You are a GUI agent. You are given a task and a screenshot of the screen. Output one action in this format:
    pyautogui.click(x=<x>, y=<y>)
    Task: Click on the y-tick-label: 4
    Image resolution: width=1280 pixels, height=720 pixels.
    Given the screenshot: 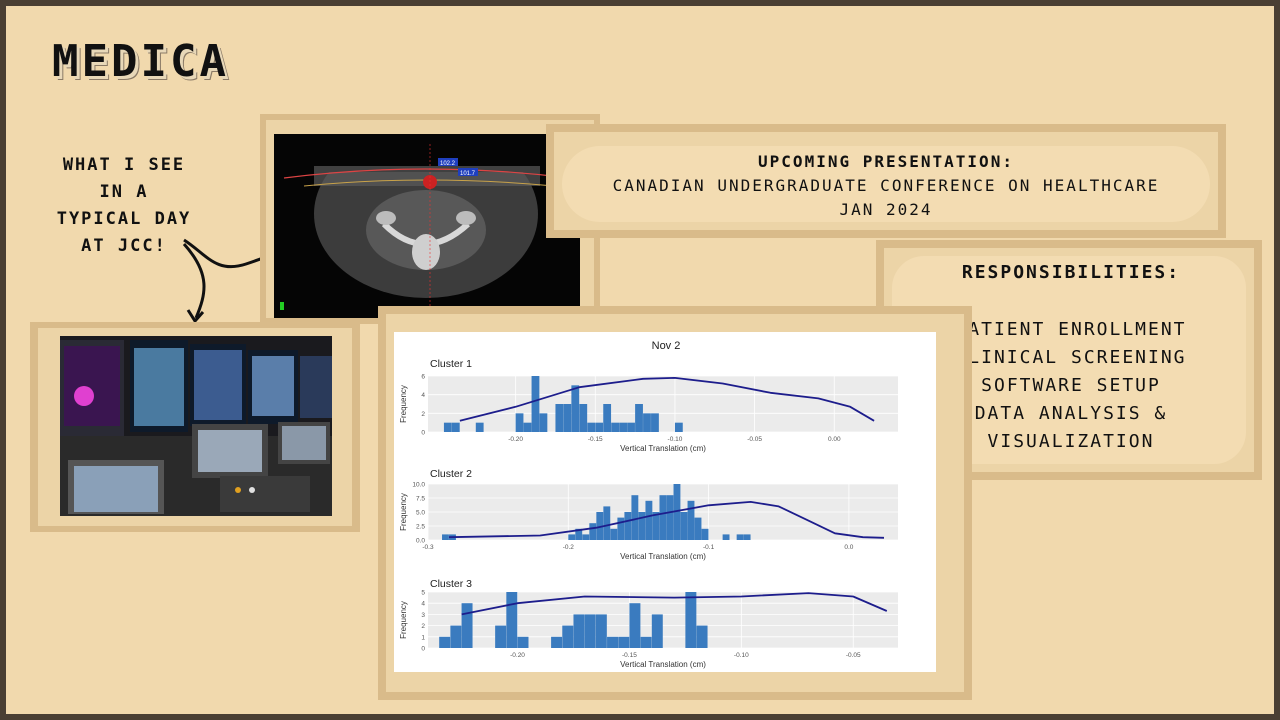 What is the action you would take?
    pyautogui.click(x=423, y=395)
    